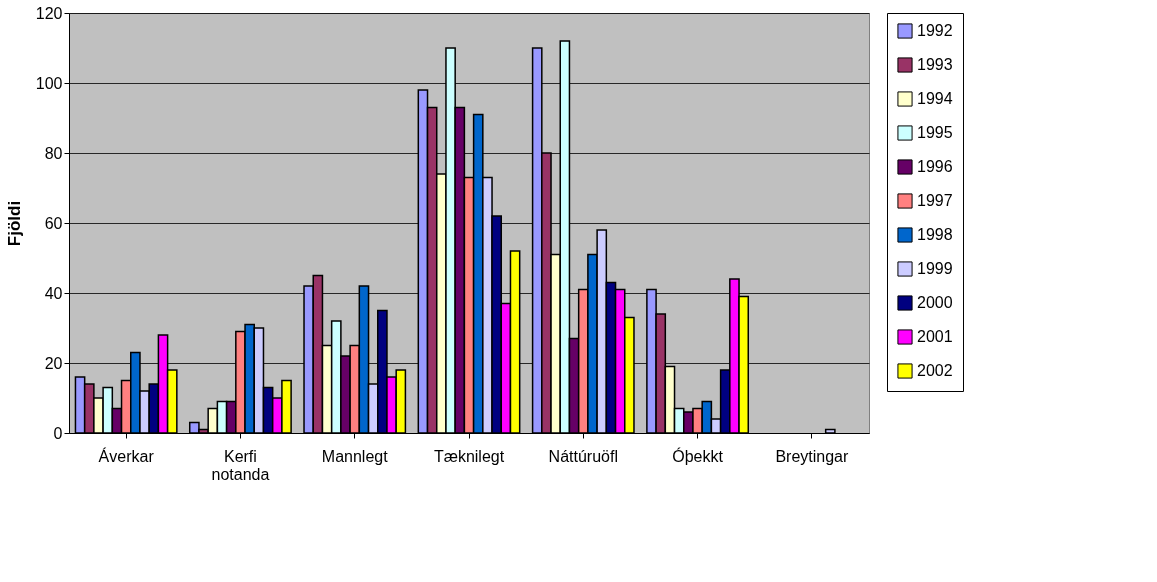  Describe the element at coordinates (53, 223) in the screenshot. I see `y-tick-label: 60` at that location.